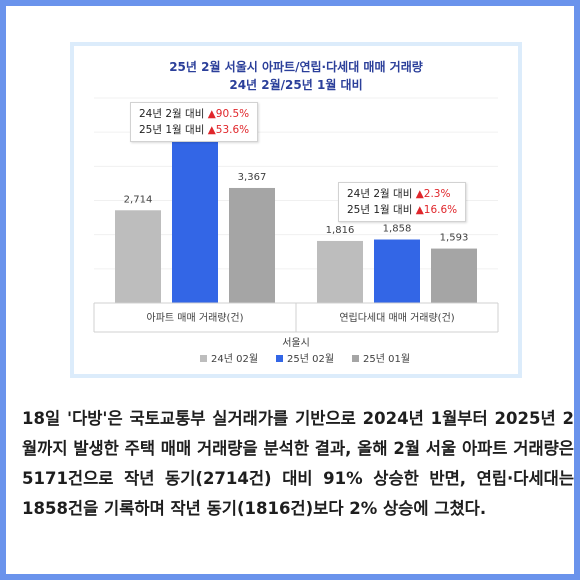 Image resolution: width=580 pixels, height=580 pixels. What do you see at coordinates (433, 194) in the screenshot?
I see `annotation-change: ▲2.3%` at bounding box center [433, 194].